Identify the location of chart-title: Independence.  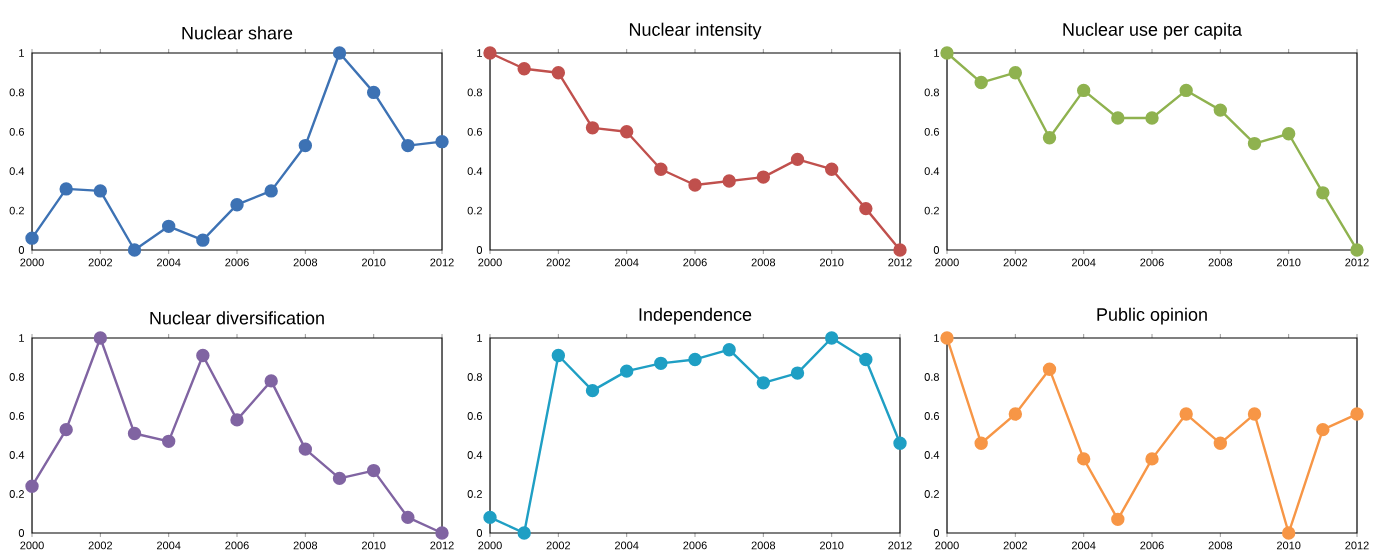
(695, 316).